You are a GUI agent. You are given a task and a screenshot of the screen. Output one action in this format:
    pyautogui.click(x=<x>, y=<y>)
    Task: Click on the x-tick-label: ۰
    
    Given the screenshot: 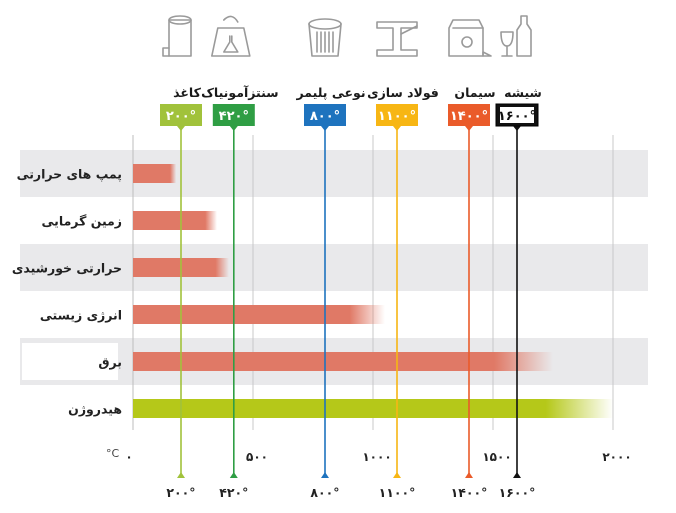 What is the action you would take?
    pyautogui.click(x=128, y=457)
    